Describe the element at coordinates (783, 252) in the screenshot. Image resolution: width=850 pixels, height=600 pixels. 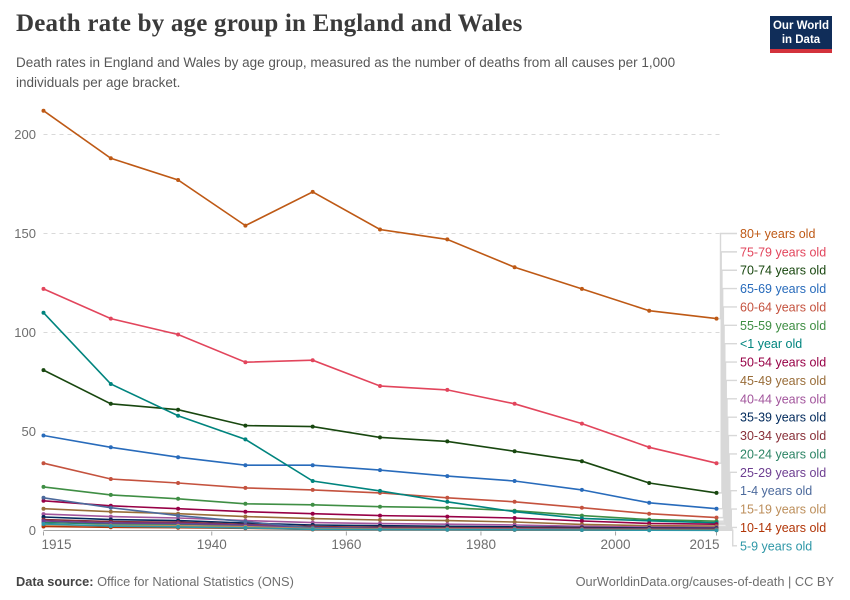
I see `legend-label: 75-79 years old` at that location.